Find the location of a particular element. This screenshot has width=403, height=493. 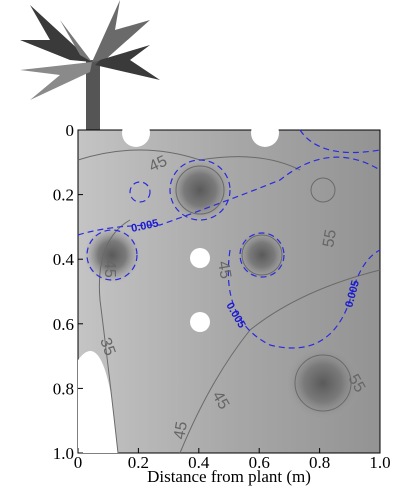

x-tick-label: 0 is located at coordinates (78, 462).